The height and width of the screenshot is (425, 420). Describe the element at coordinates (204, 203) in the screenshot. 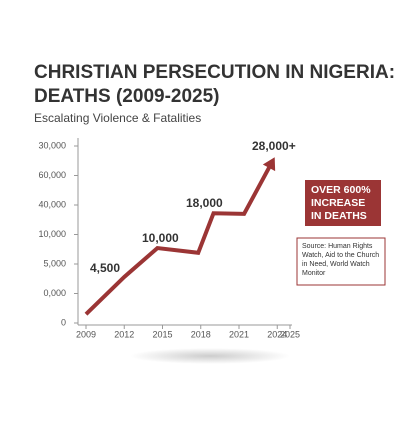

I see `annotation: 18,000` at that location.